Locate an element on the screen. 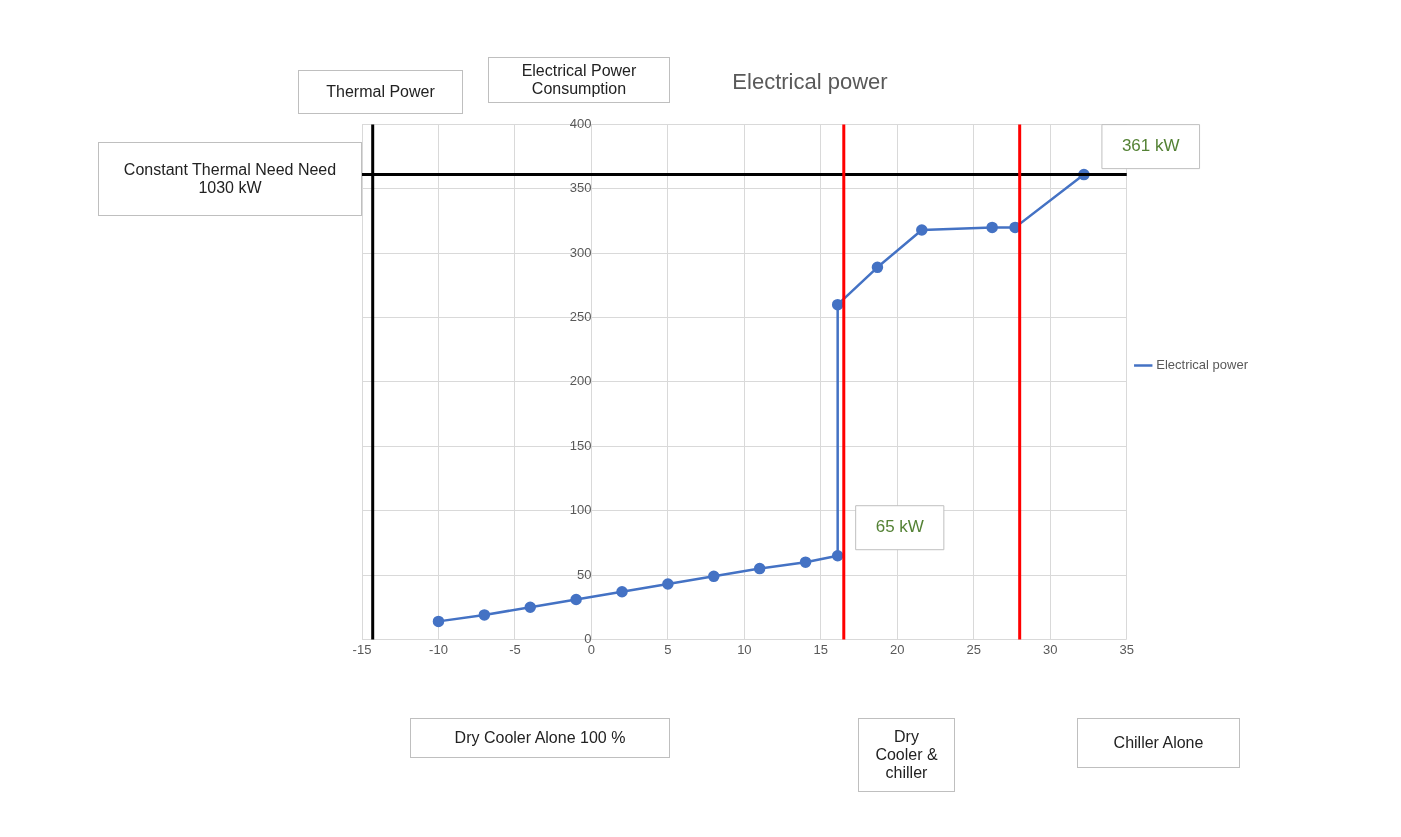 The width and height of the screenshot is (1401, 837). x-tick-label: 15 is located at coordinates (821, 649).